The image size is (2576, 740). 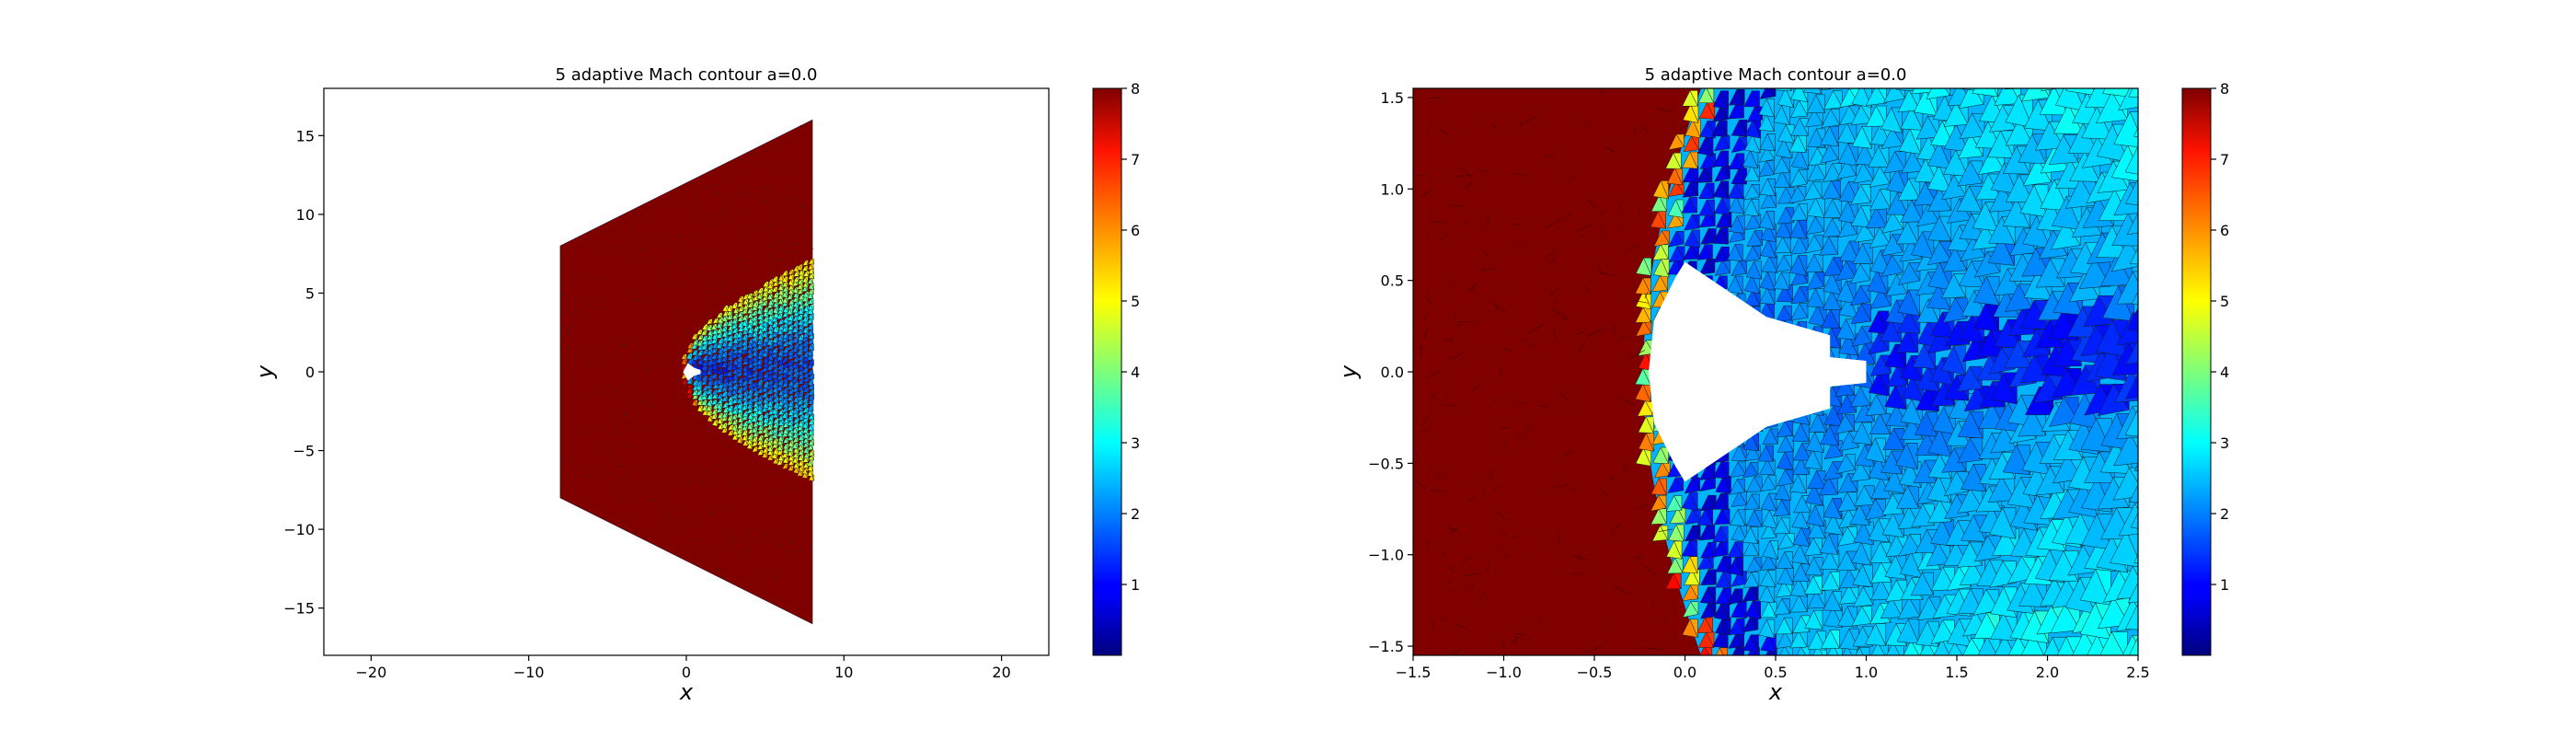 I want to click on colorbar-tick-label: 2, so click(x=2224, y=514).